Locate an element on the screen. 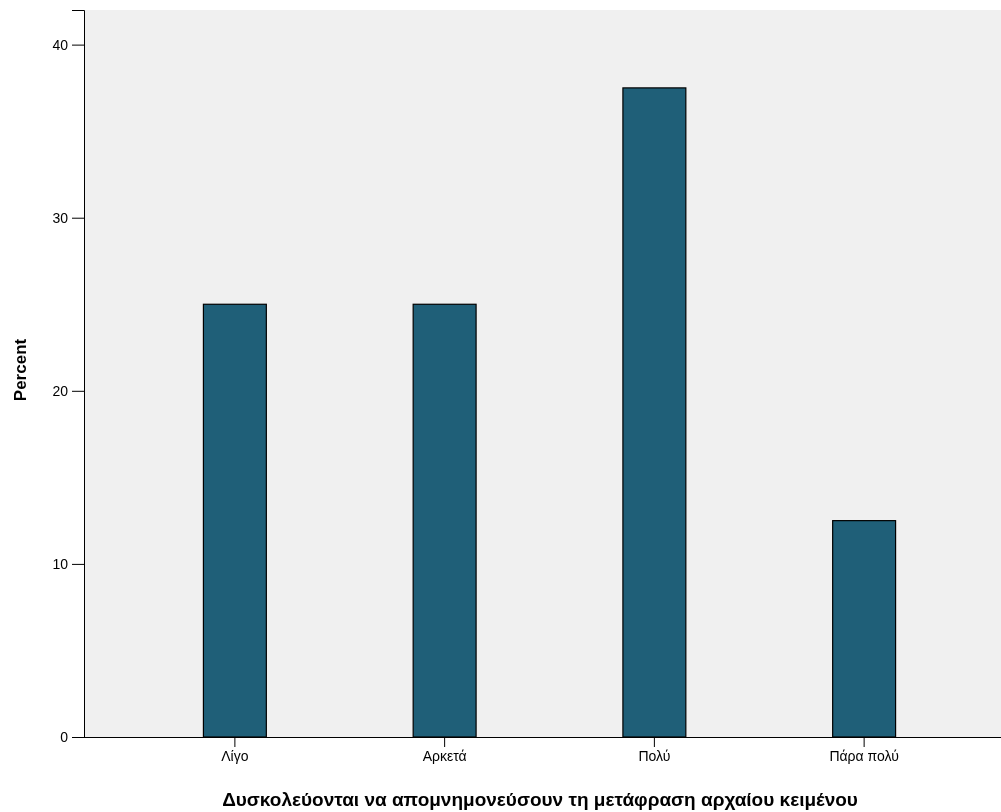  y-tick-label: 0 is located at coordinates (64, 736).